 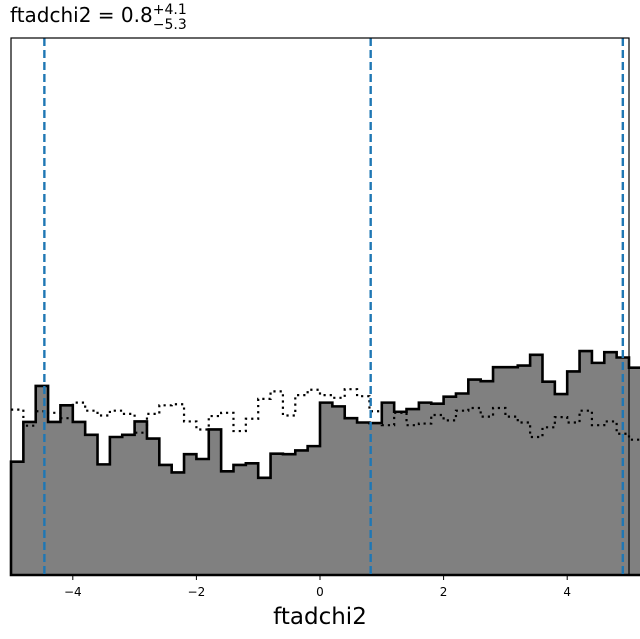 What do you see at coordinates (50, 15) in the screenshot?
I see `title-param: ftadchi2` at bounding box center [50, 15].